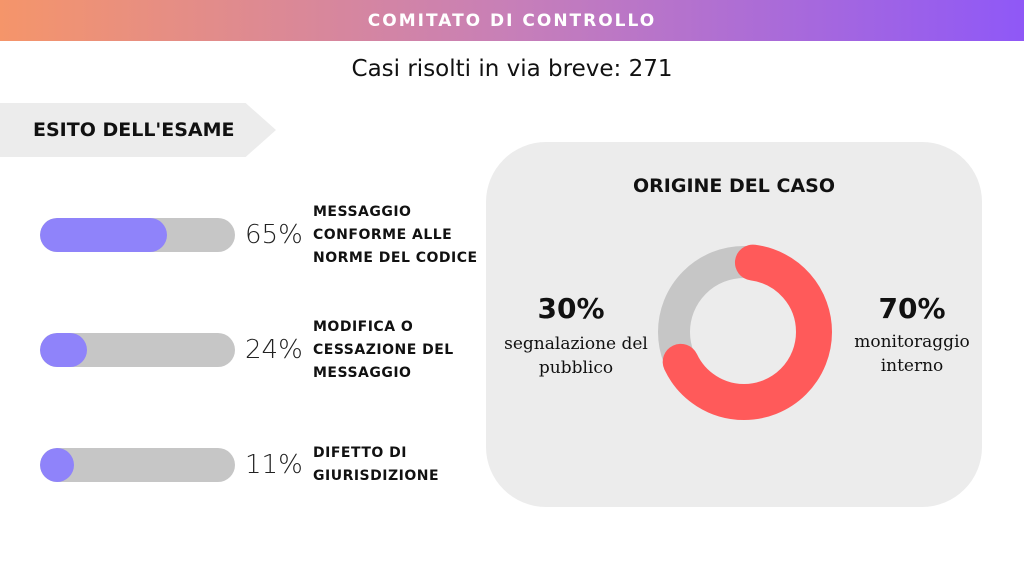 Image resolution: width=1024 pixels, height=576 pixels. I want to click on slice-name-label-pubblico: segnalazione del pubblico, so click(576, 356).